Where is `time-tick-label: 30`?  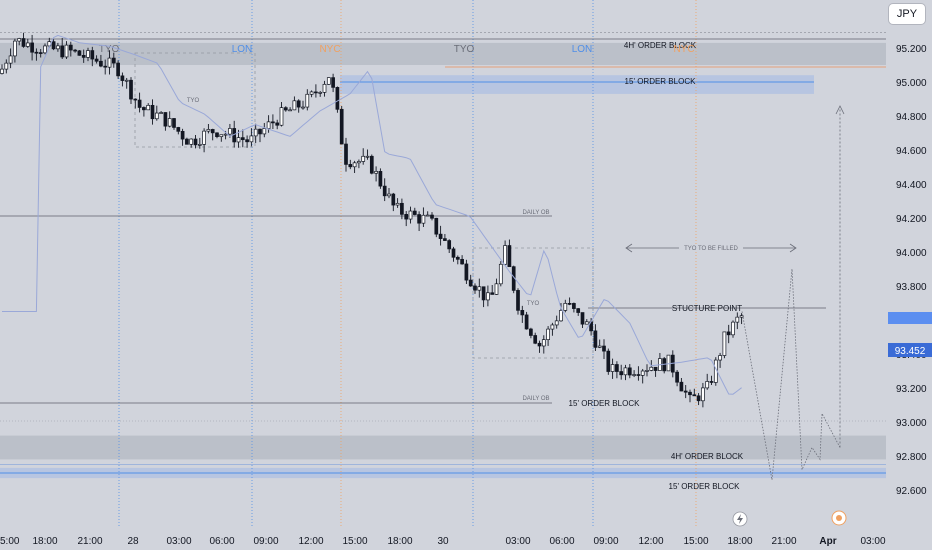 time-tick-label: 30 is located at coordinates (443, 541).